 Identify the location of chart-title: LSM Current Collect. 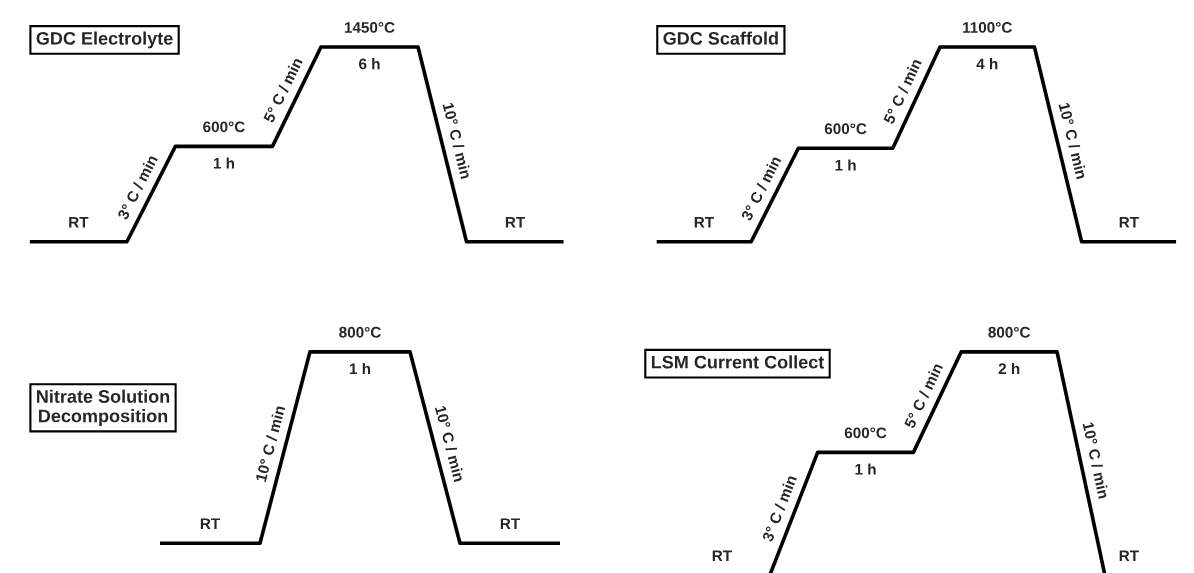
(738, 362).